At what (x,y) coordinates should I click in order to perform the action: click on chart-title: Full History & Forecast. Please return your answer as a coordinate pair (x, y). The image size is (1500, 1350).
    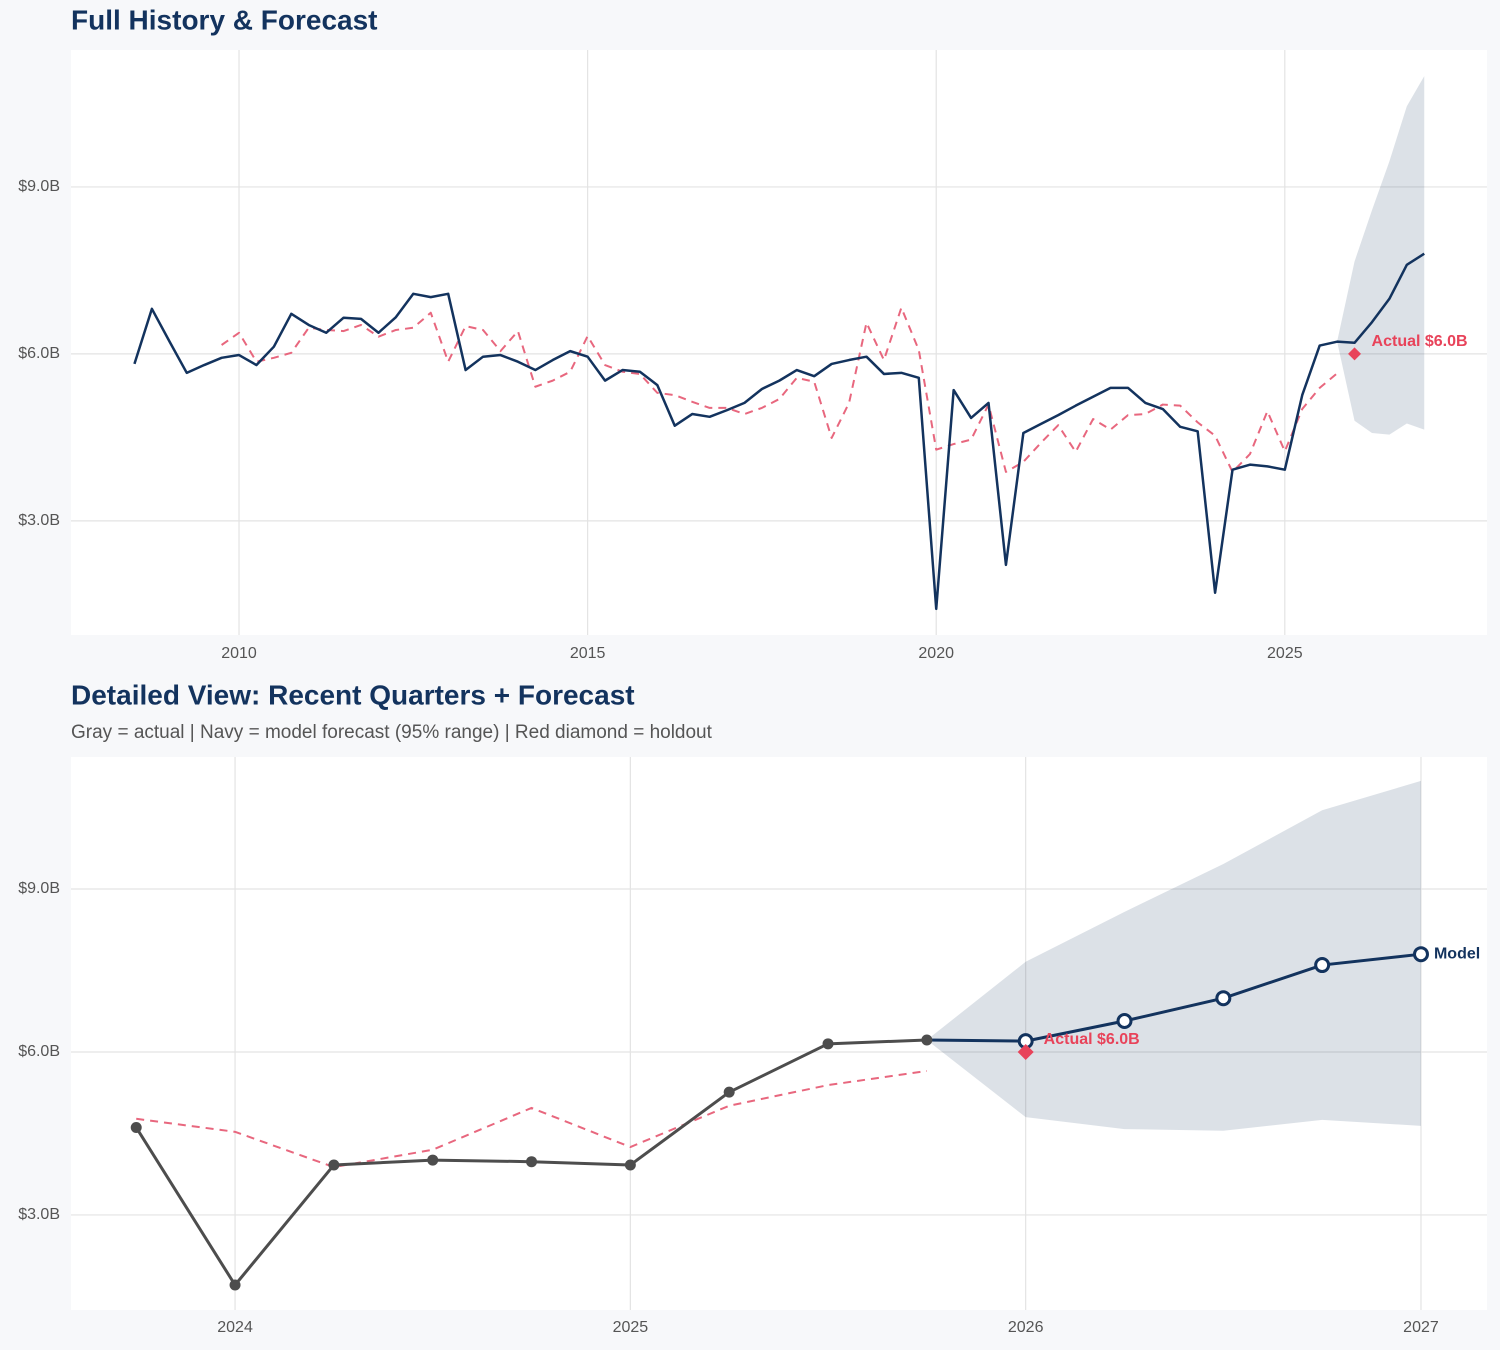
    Looking at the image, I should click on (224, 19).